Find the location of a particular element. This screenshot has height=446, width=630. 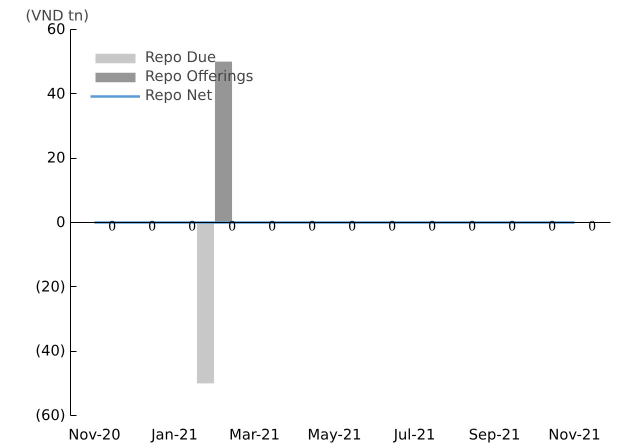

x-tick-label: May-21 is located at coordinates (335, 435).